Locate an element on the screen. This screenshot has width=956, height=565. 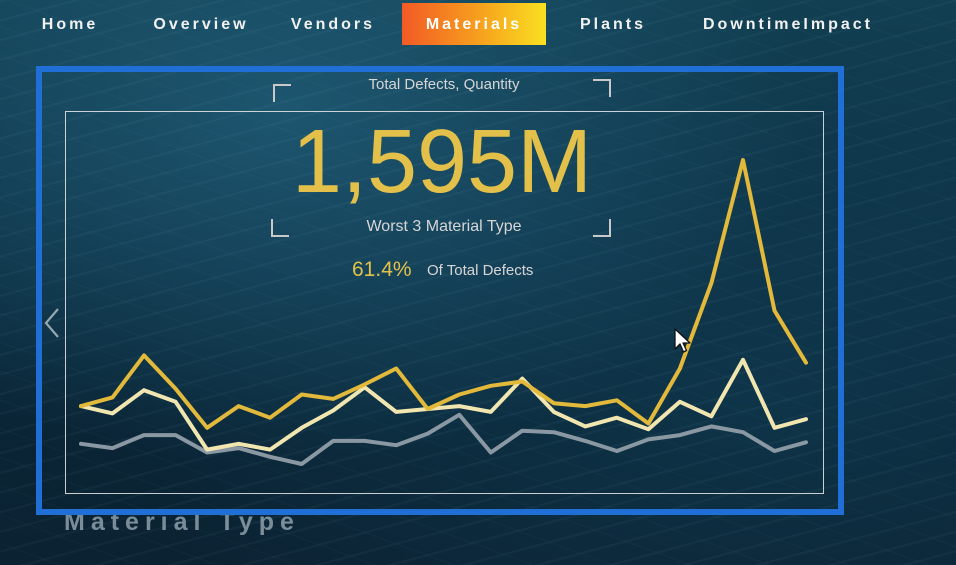
percent-value: 61.4% is located at coordinates (382, 269).